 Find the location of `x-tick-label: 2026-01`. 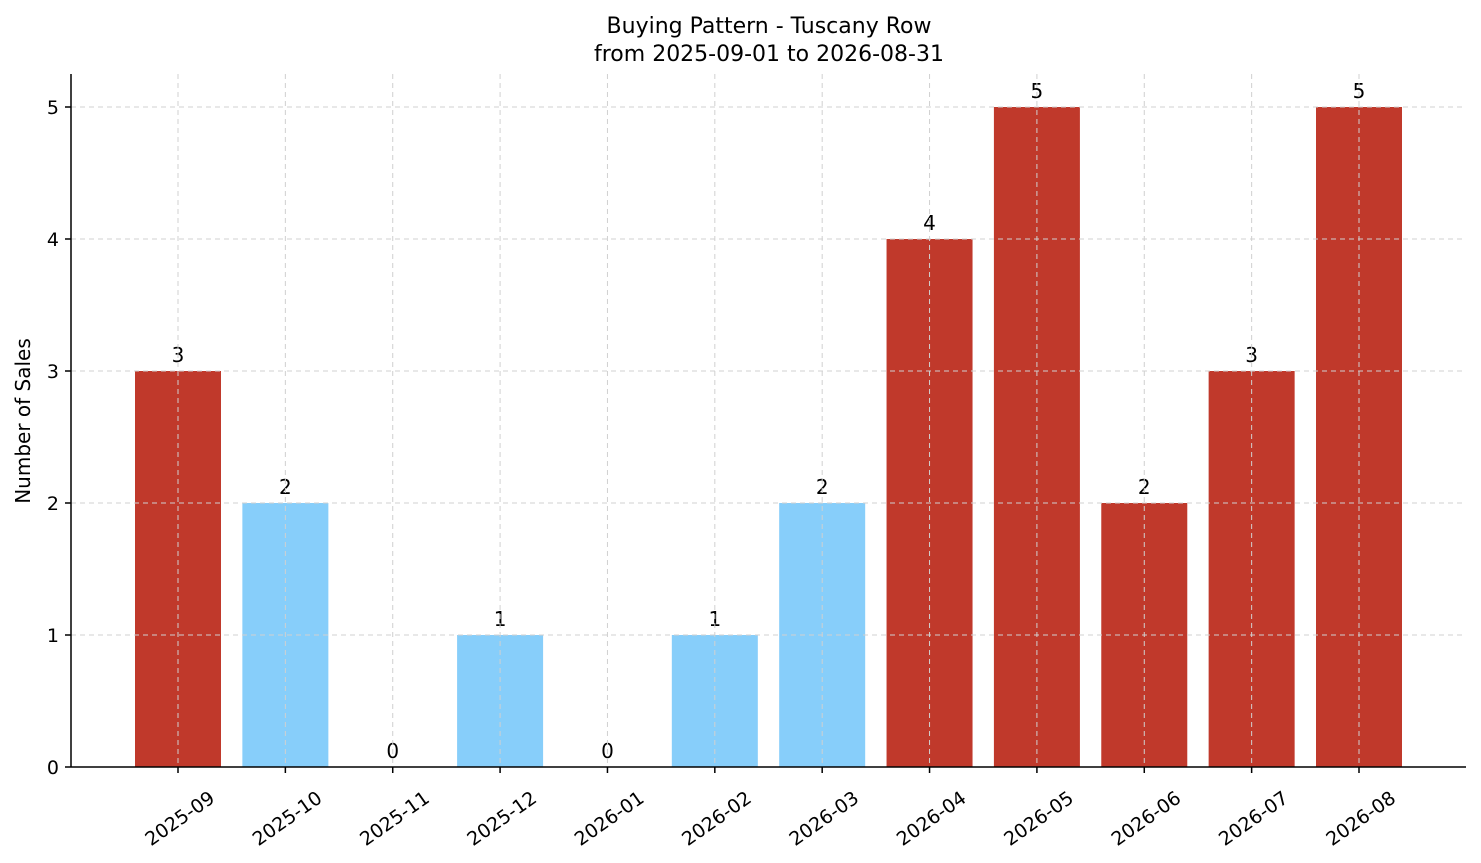

x-tick-label: 2026-01 is located at coordinates (610, 819).